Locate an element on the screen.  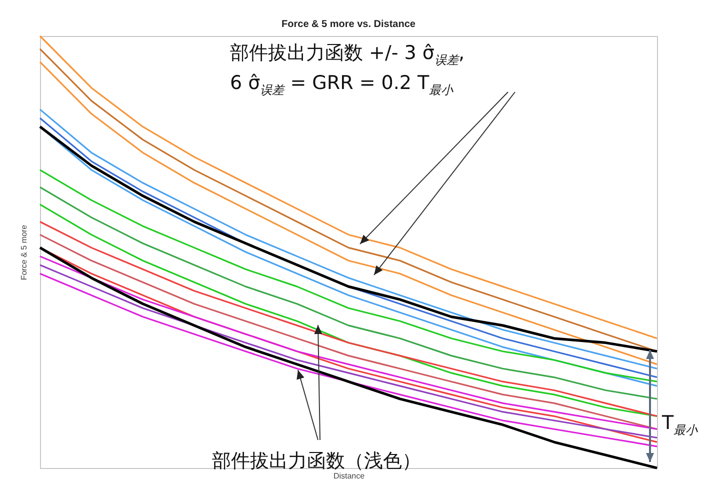
x-axis-title: Distance is located at coordinates (349, 476).